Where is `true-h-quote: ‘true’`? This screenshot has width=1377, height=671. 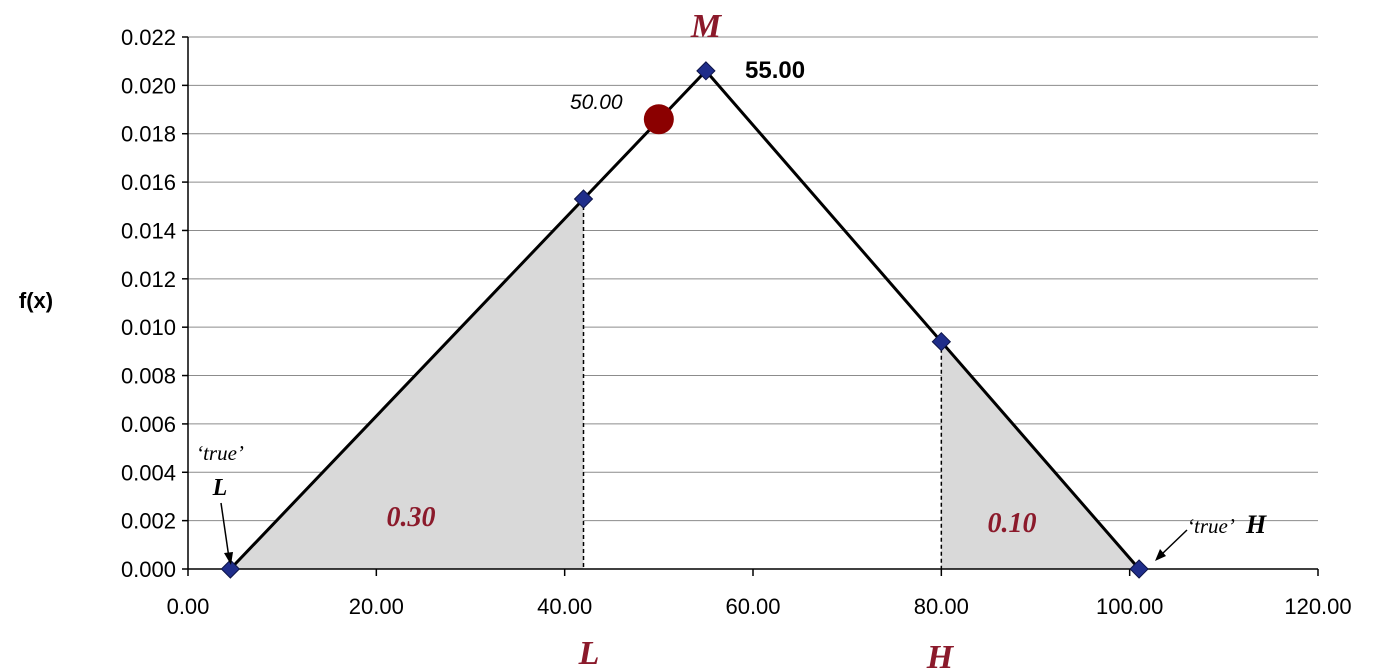 true-h-quote: ‘true’ is located at coordinates (1211, 526).